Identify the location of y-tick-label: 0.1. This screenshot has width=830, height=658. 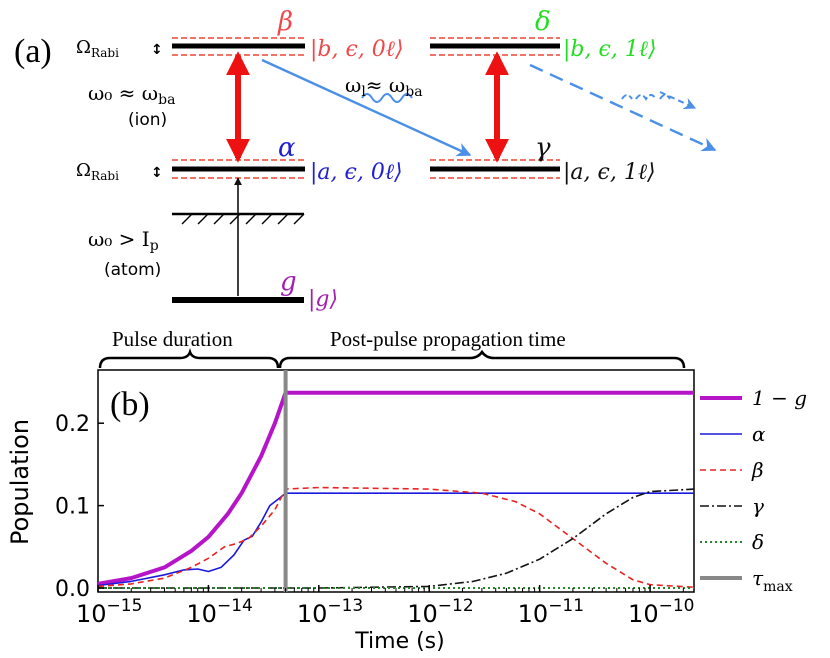
(72, 507).